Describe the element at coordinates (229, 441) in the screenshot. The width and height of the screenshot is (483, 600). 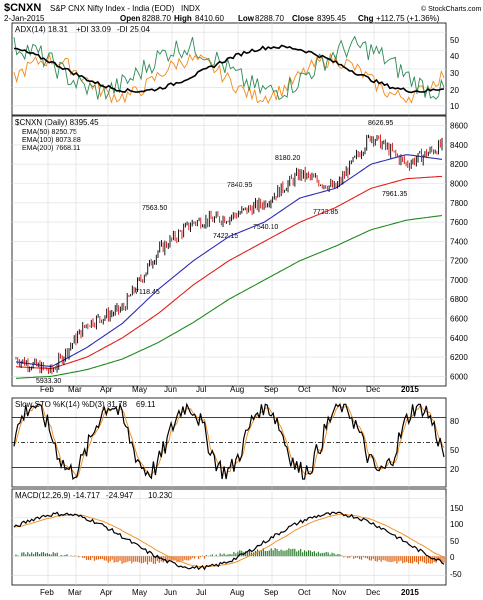
I see `sto-k-line` at that location.